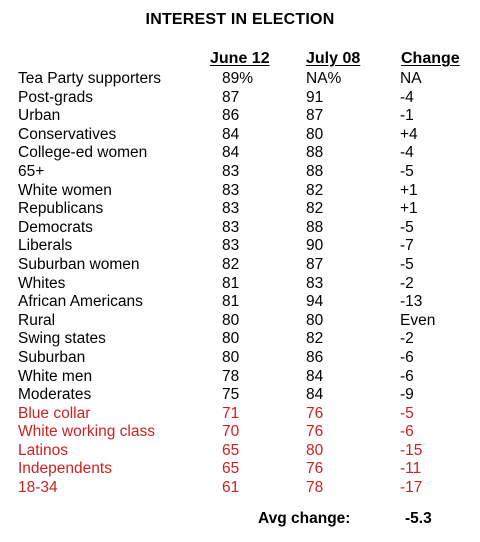  What do you see at coordinates (231, 488) in the screenshot?
I see `june-12-value: 61` at bounding box center [231, 488].